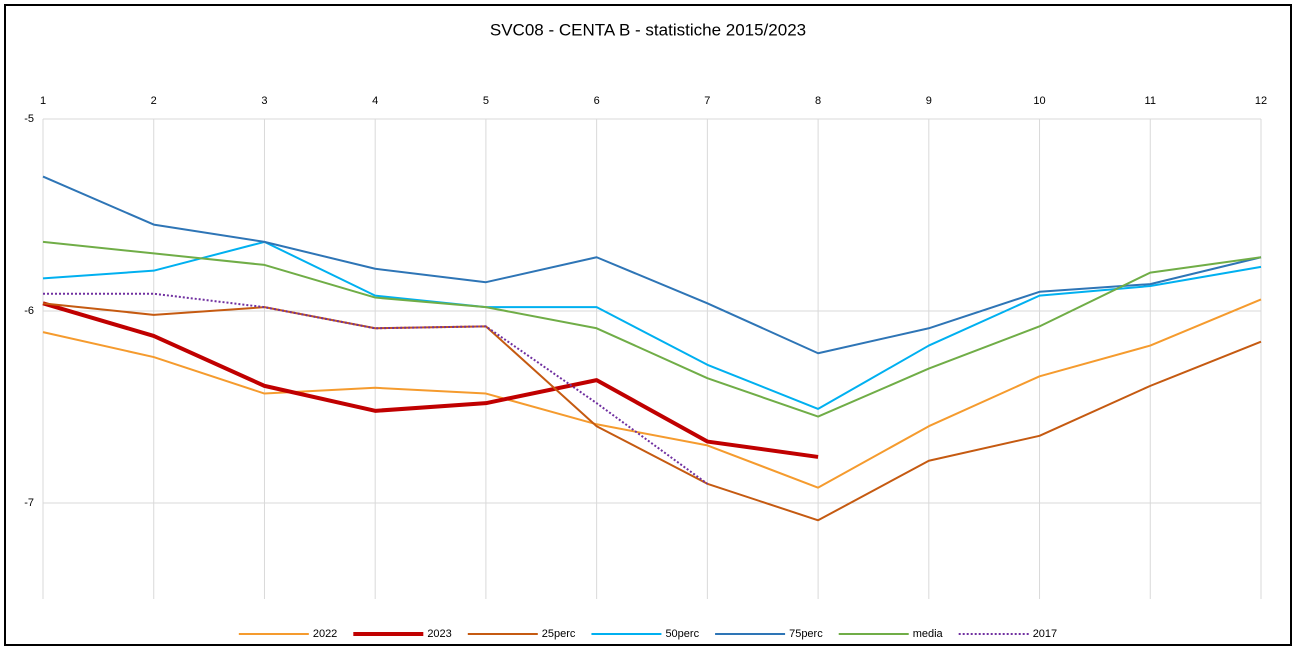  I want to click on x-tick-label: 6, so click(597, 101).